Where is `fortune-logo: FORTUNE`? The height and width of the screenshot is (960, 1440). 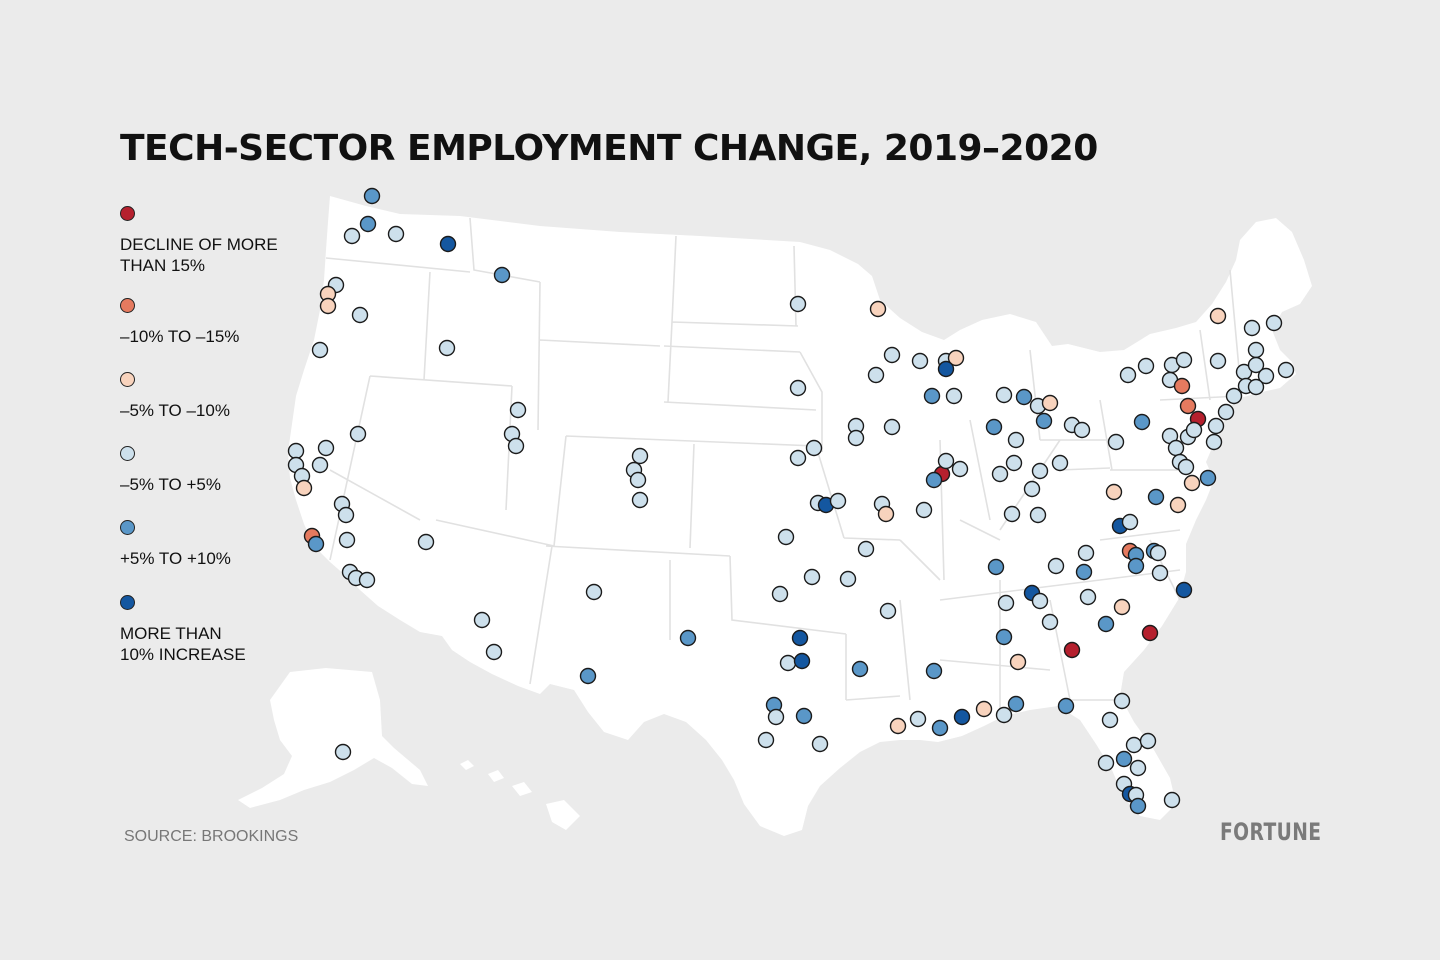 fortune-logo: FORTUNE is located at coordinates (1271, 832).